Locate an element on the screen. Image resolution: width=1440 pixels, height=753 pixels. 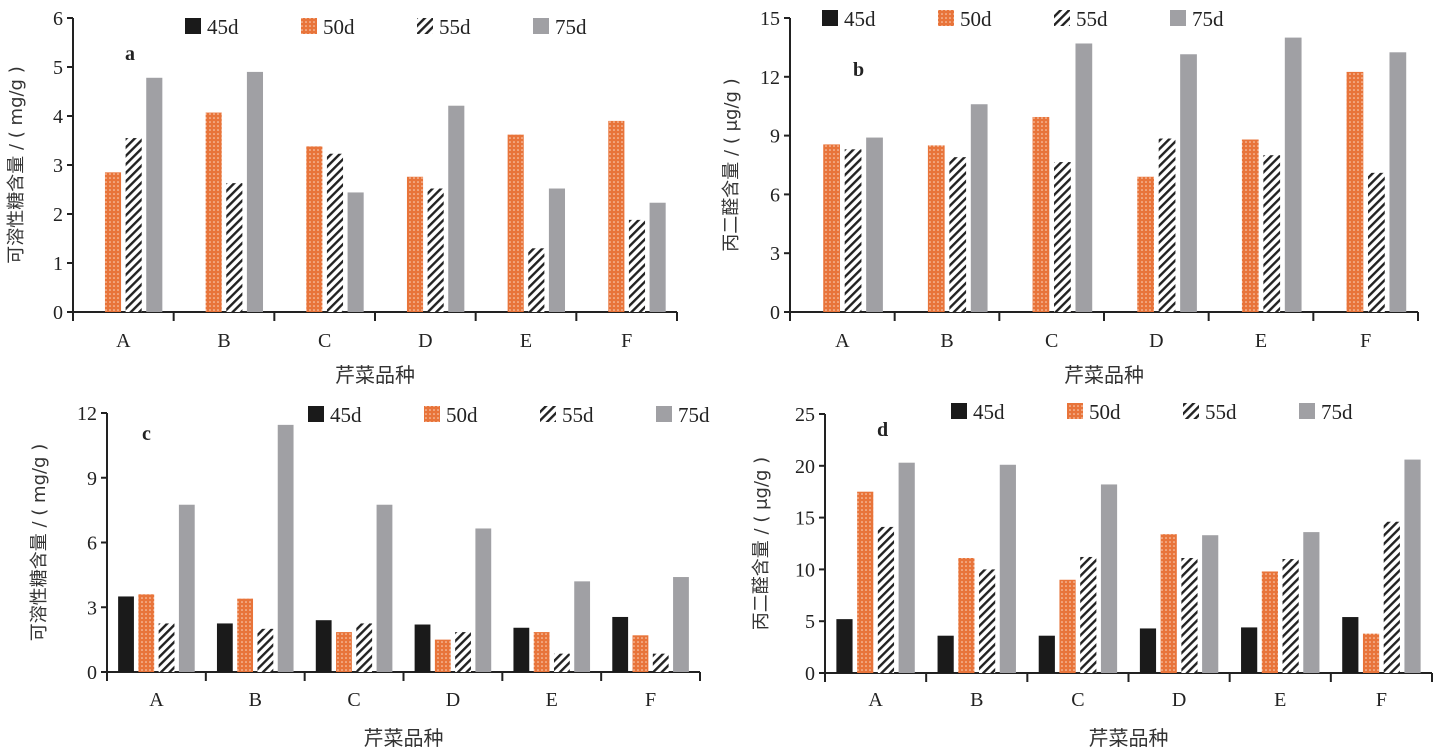
bar-45d-E is located at coordinates (521, 649).